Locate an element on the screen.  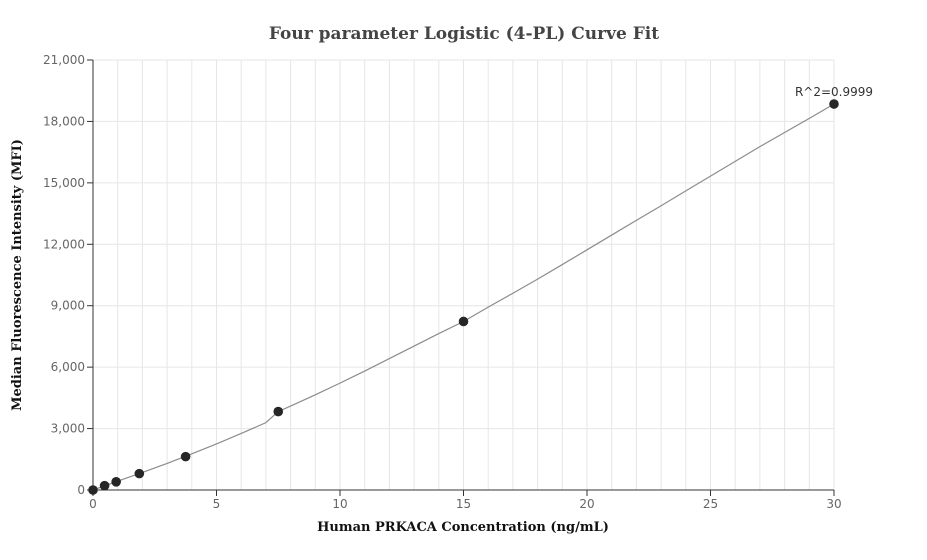
y-tick-label: 0 is located at coordinates (81, 490).